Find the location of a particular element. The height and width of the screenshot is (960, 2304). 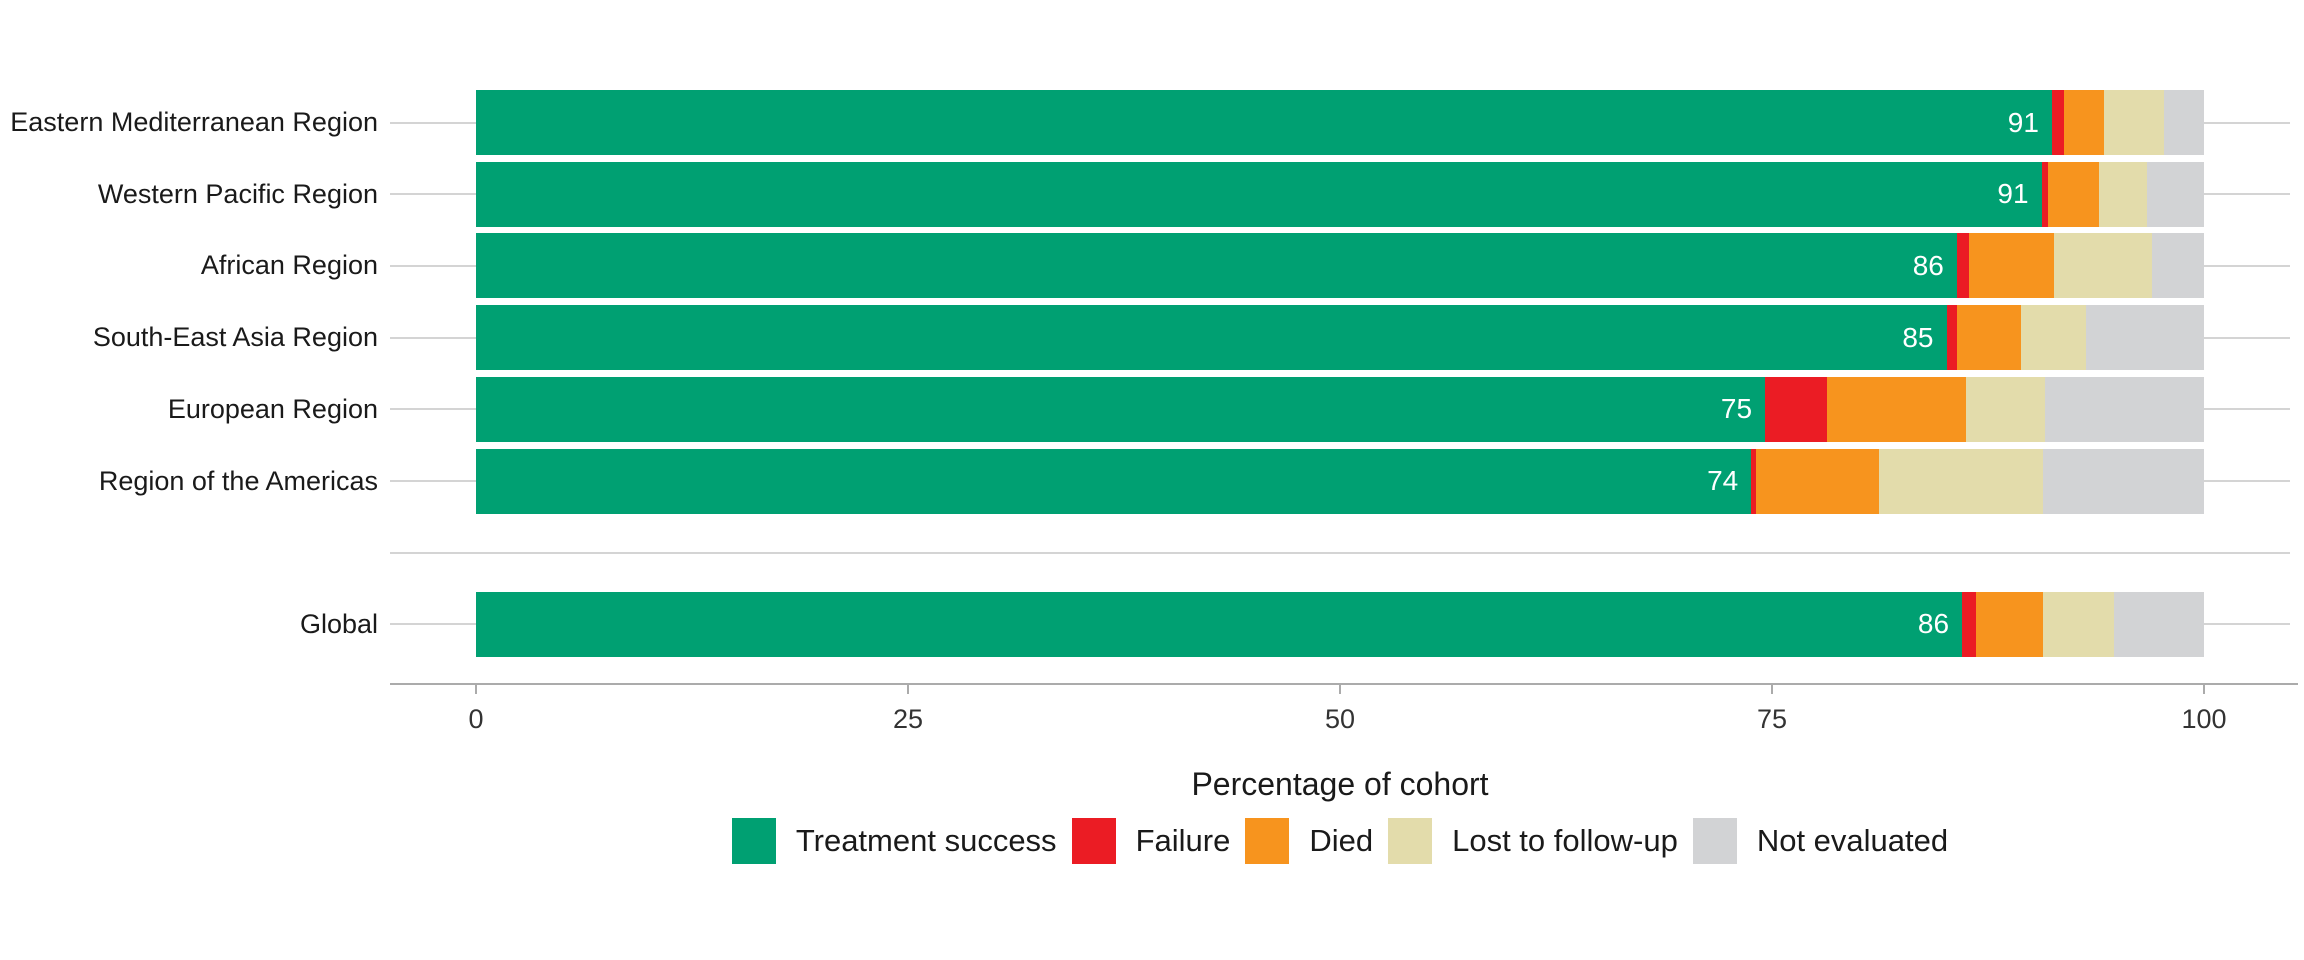

x-tick-label: 75 is located at coordinates (1772, 719).